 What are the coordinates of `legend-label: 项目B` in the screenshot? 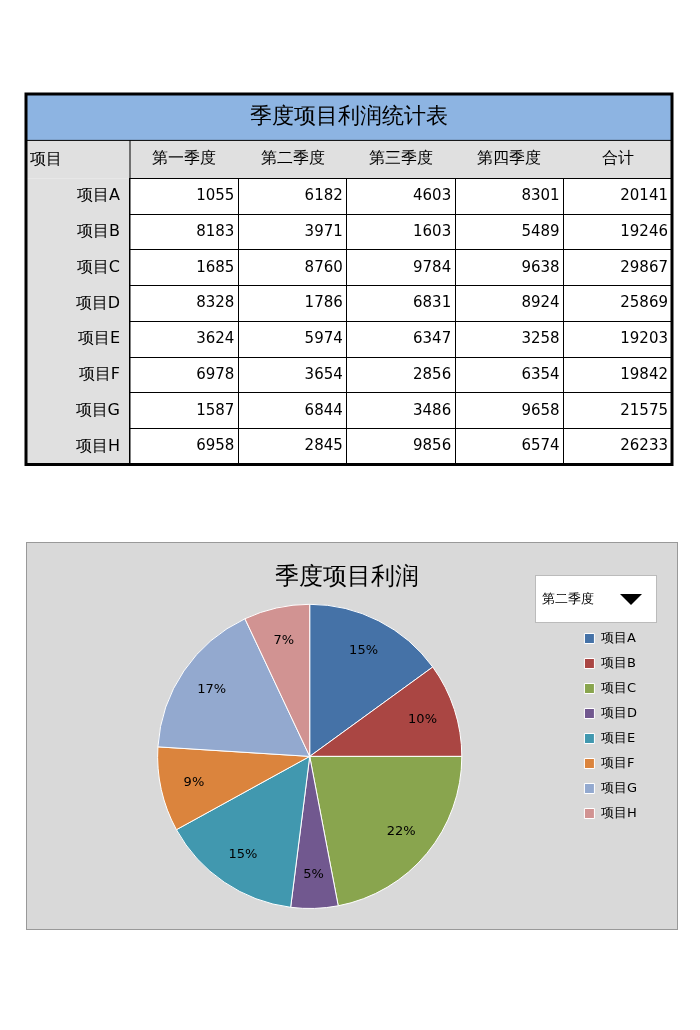 It's located at (618, 662).